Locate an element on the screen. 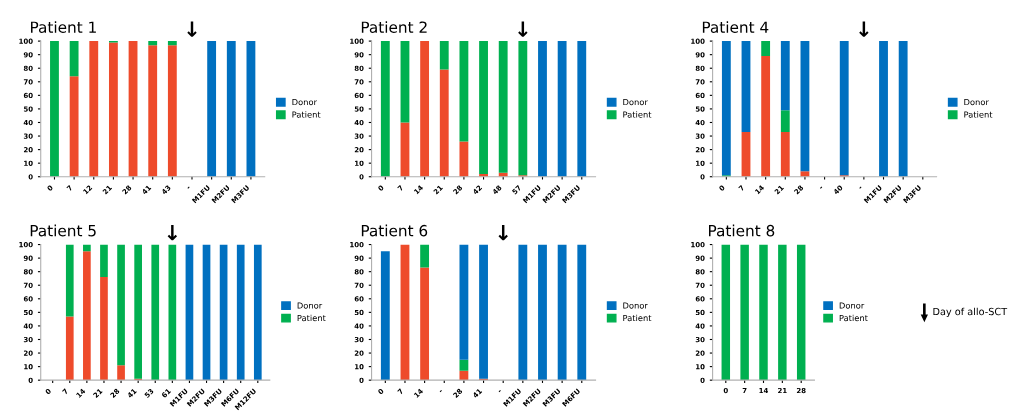  text: Day of allo-SCT is located at coordinates (970, 312).